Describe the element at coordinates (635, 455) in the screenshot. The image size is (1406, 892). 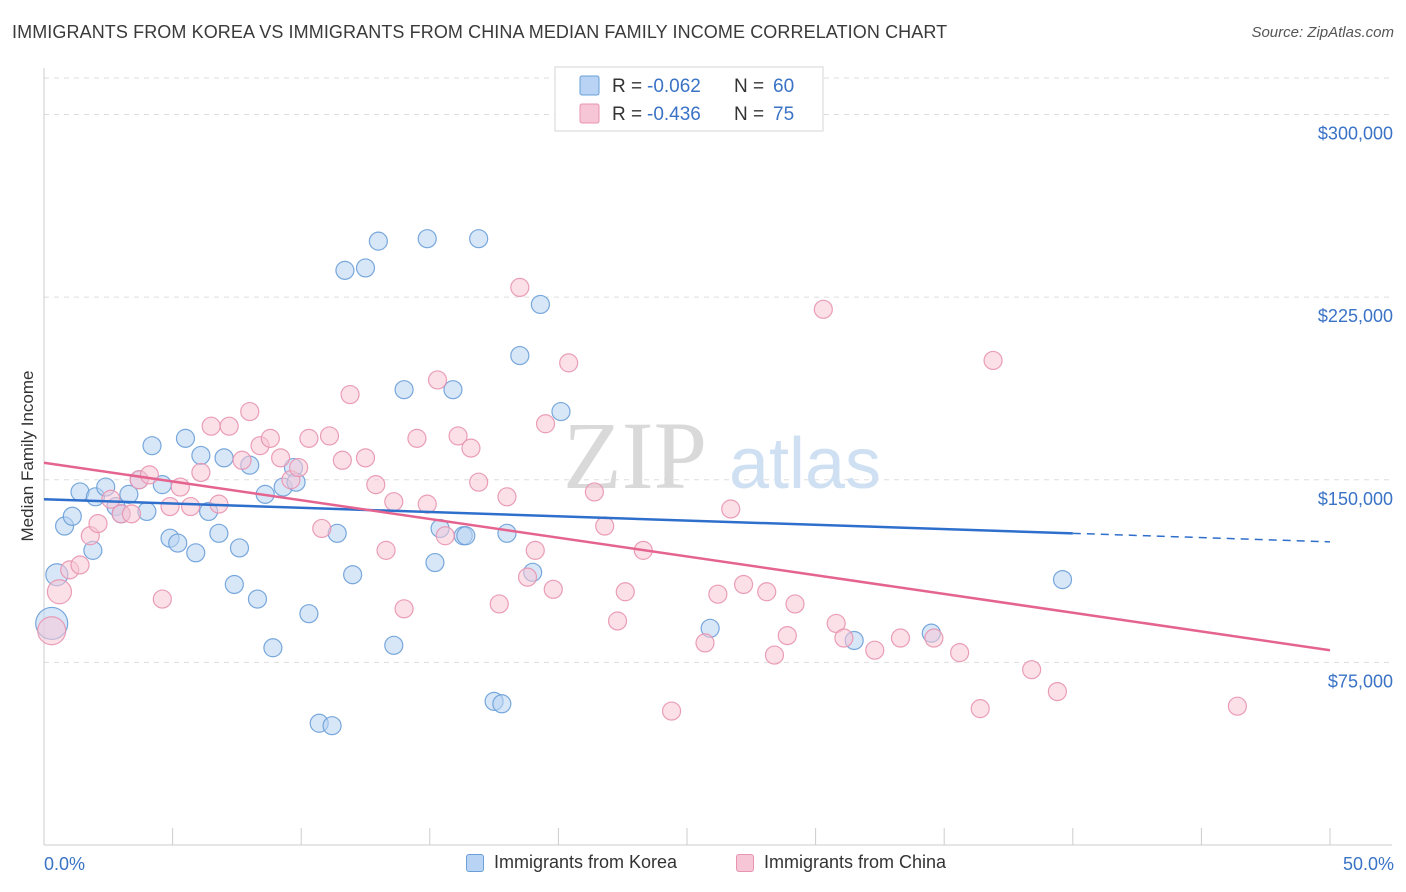
I see `watermark-zip: ZIP` at that location.